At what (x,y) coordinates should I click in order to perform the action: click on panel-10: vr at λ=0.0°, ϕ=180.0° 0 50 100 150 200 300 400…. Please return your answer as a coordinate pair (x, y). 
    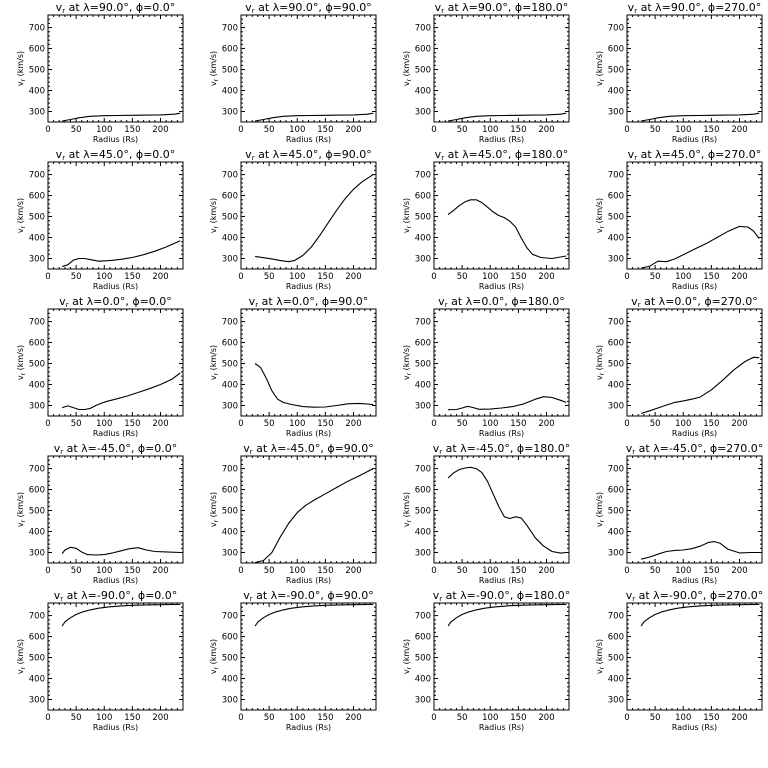
    Looking at the image, I should click on (486, 366).